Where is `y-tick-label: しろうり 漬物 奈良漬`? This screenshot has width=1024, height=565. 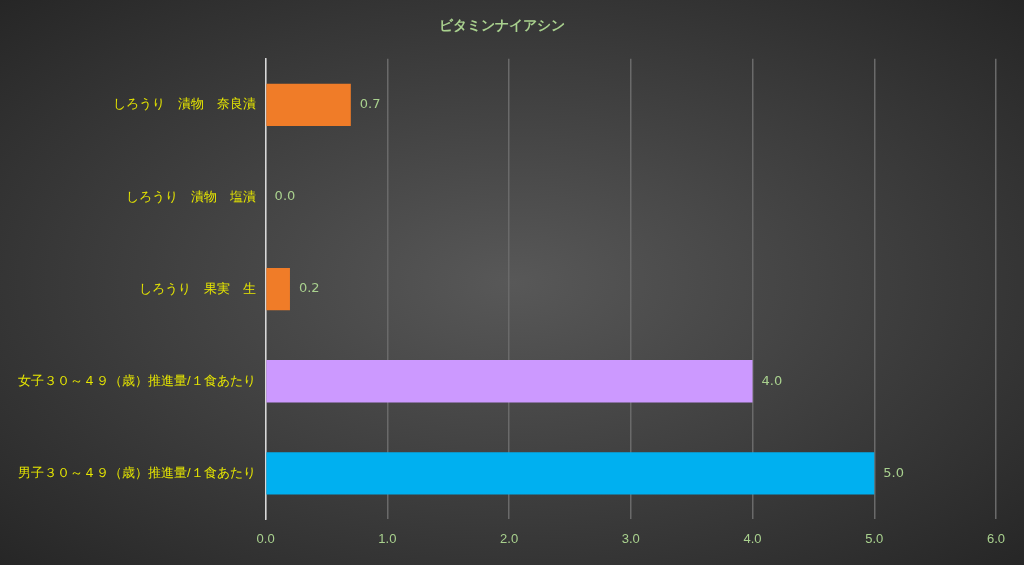 y-tick-label: しろうり 漬物 奈良漬 is located at coordinates (184, 104).